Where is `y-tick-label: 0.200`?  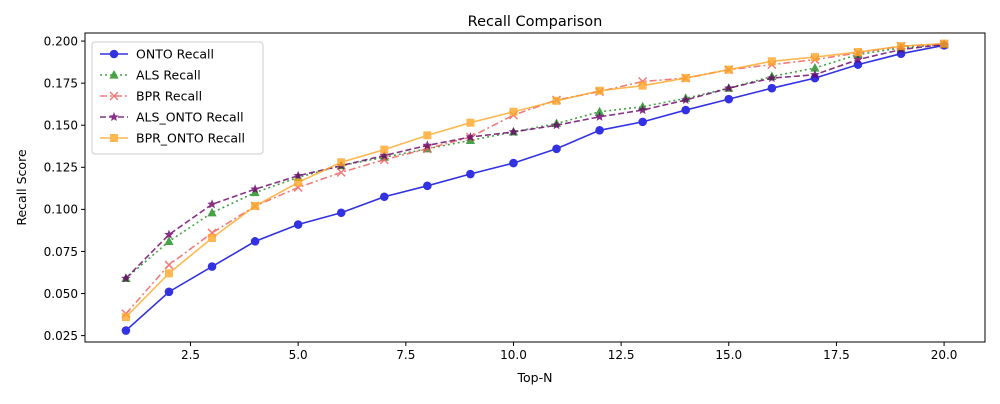 y-tick-label: 0.200 is located at coordinates (61, 41).